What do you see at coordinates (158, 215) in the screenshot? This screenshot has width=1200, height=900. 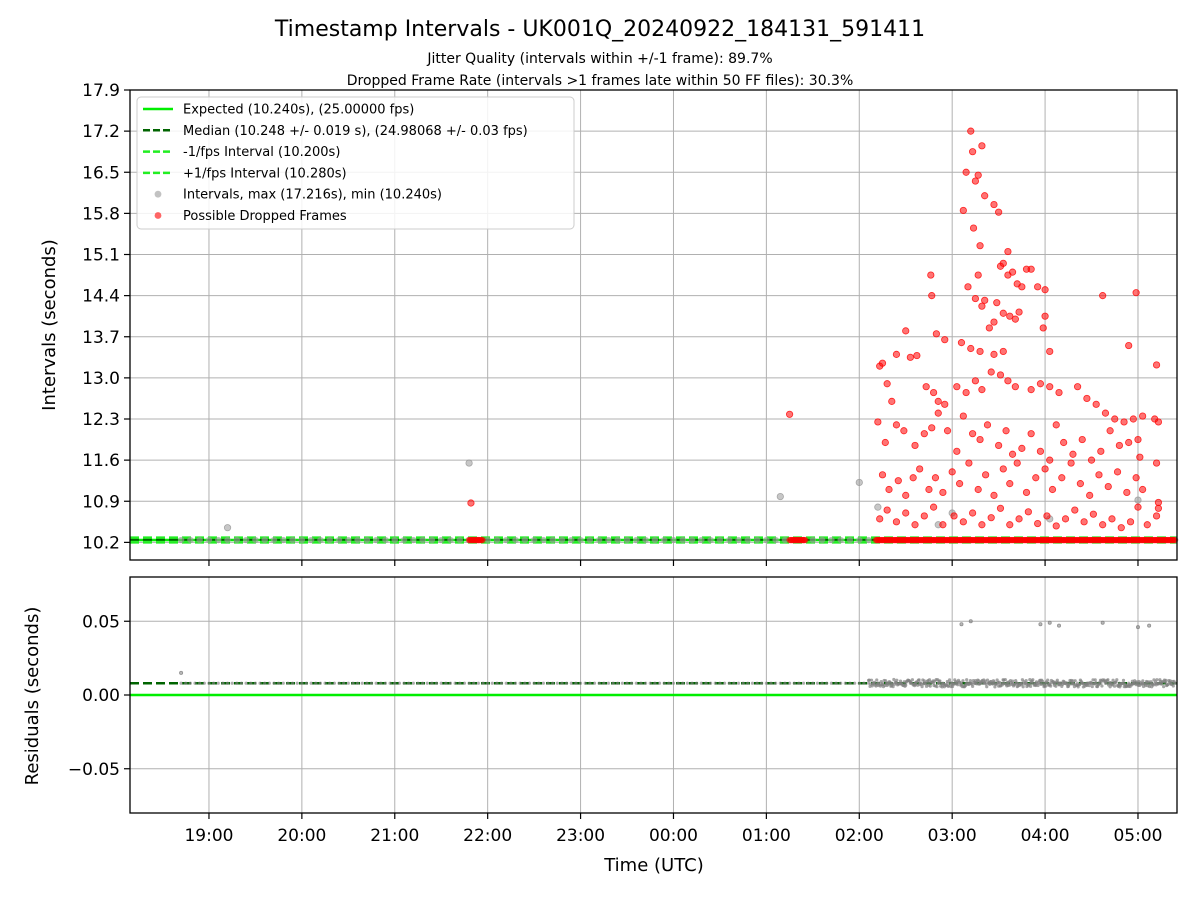 I see `legend-swatch-dot` at bounding box center [158, 215].